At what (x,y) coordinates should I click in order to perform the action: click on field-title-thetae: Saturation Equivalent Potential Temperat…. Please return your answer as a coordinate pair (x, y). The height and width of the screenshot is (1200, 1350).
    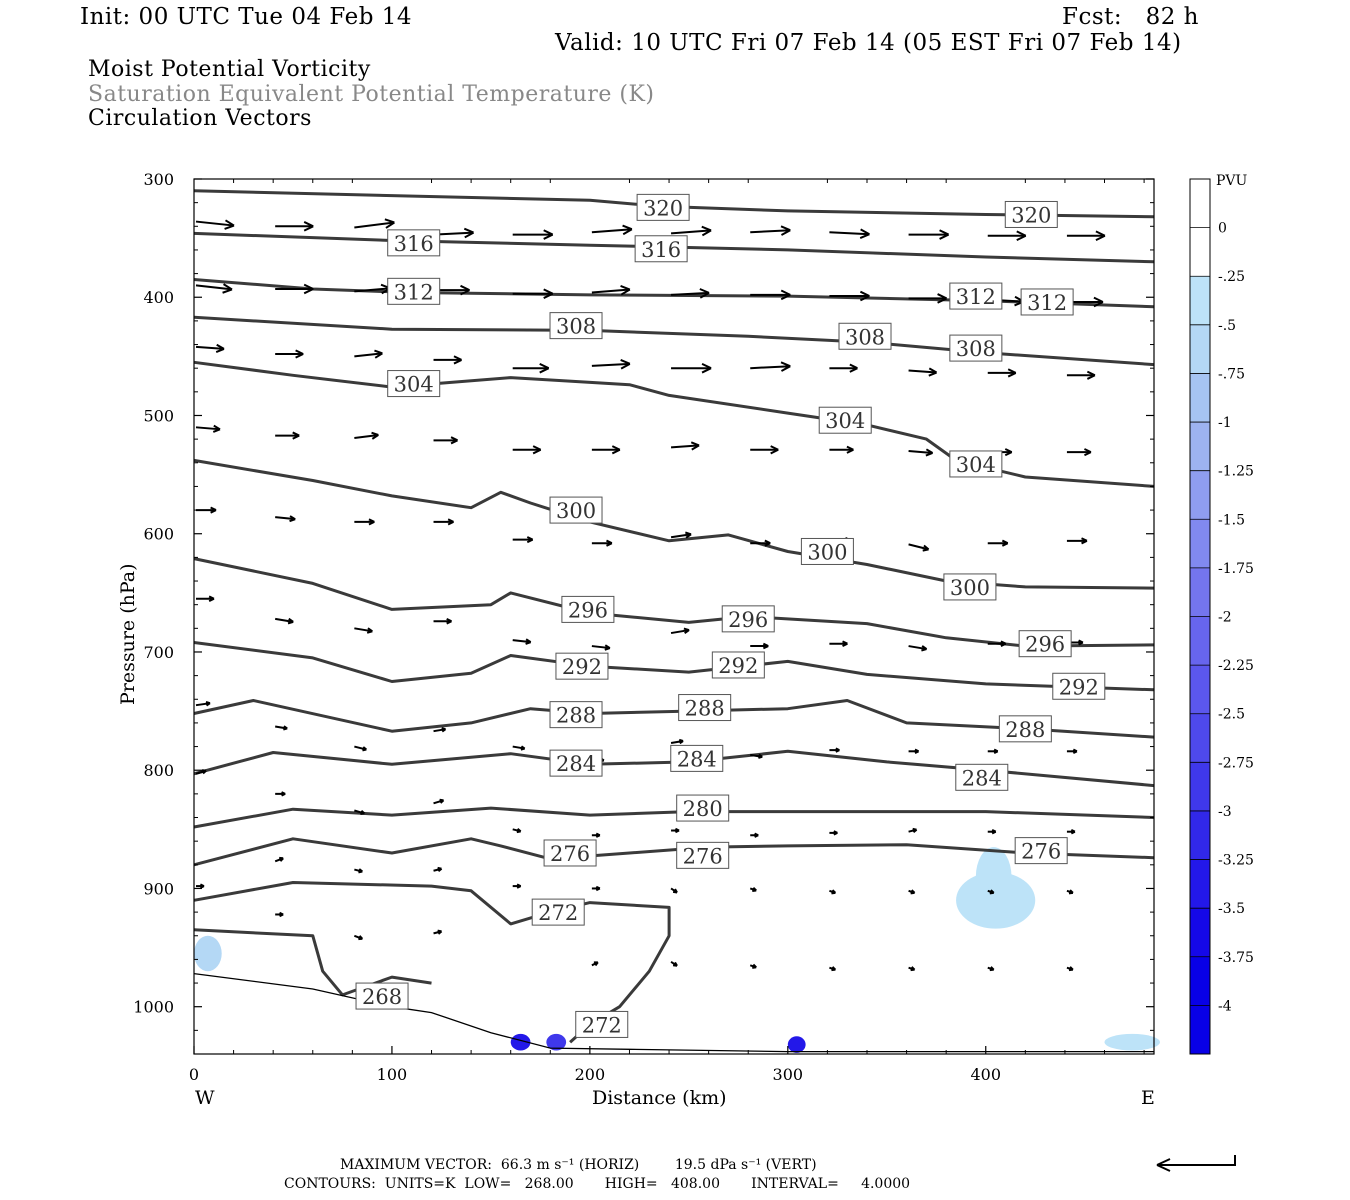
    Looking at the image, I should click on (371, 94).